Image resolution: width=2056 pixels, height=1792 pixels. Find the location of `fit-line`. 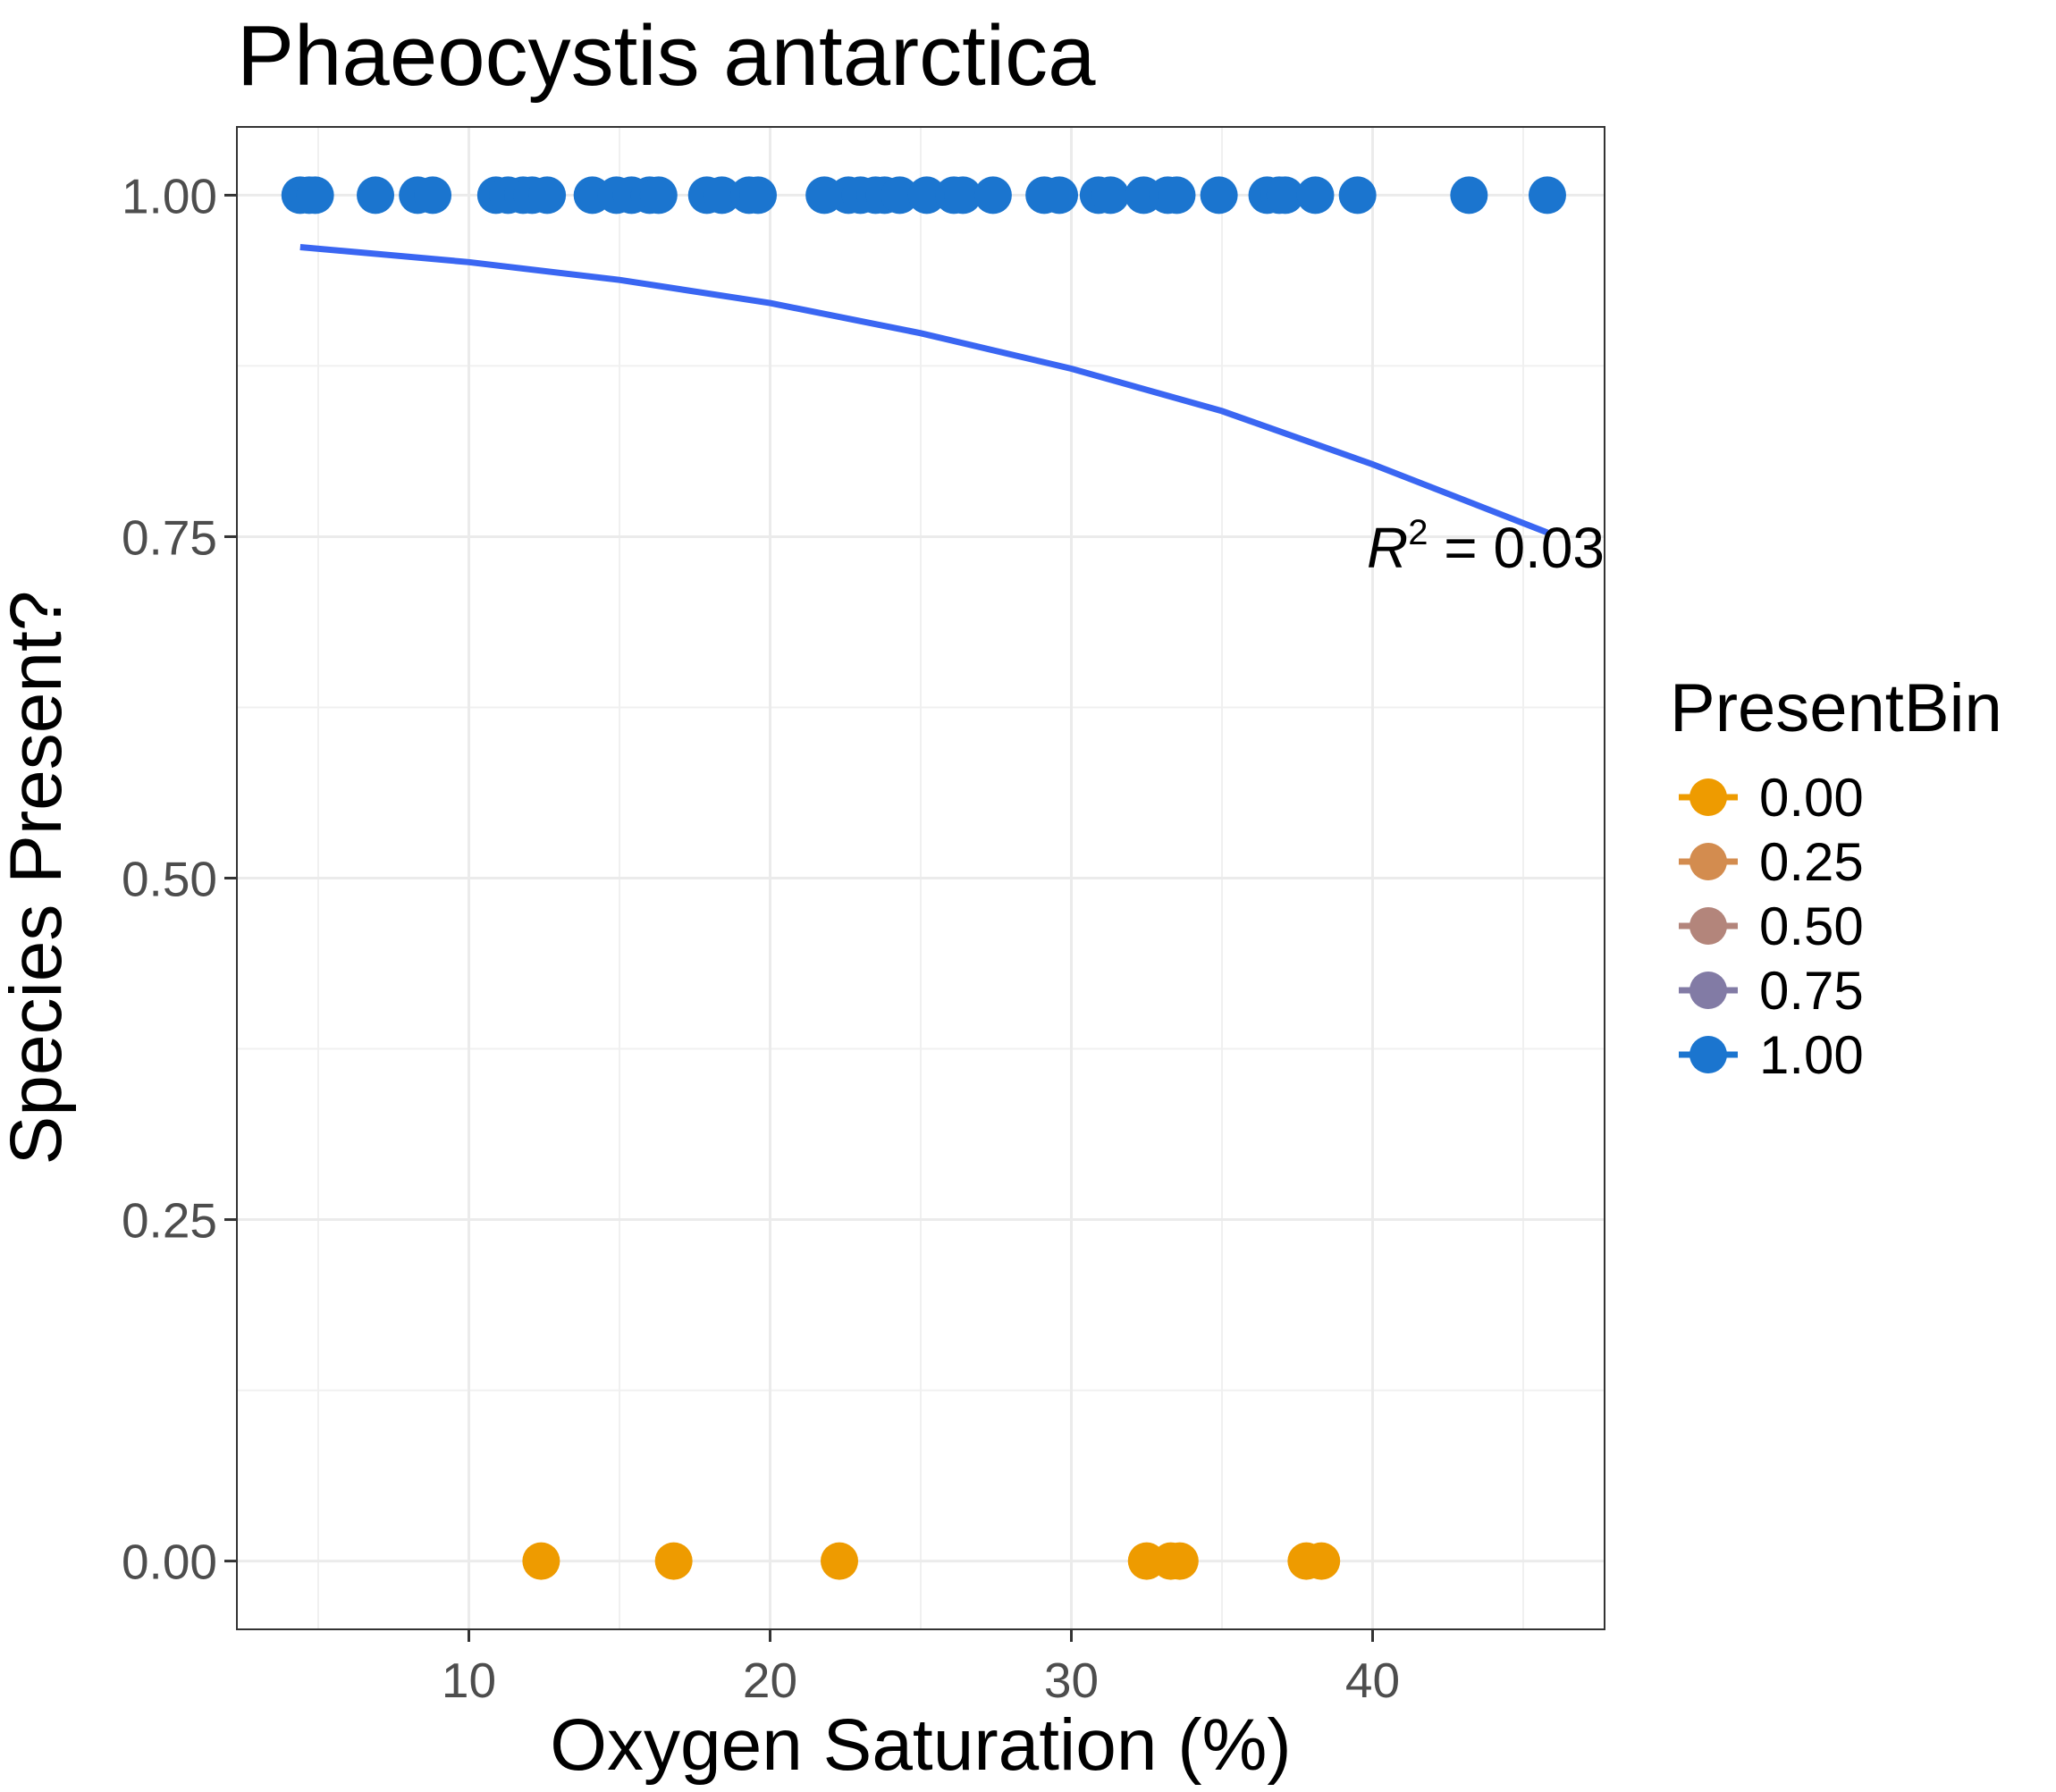

fit-line is located at coordinates (924, 390).